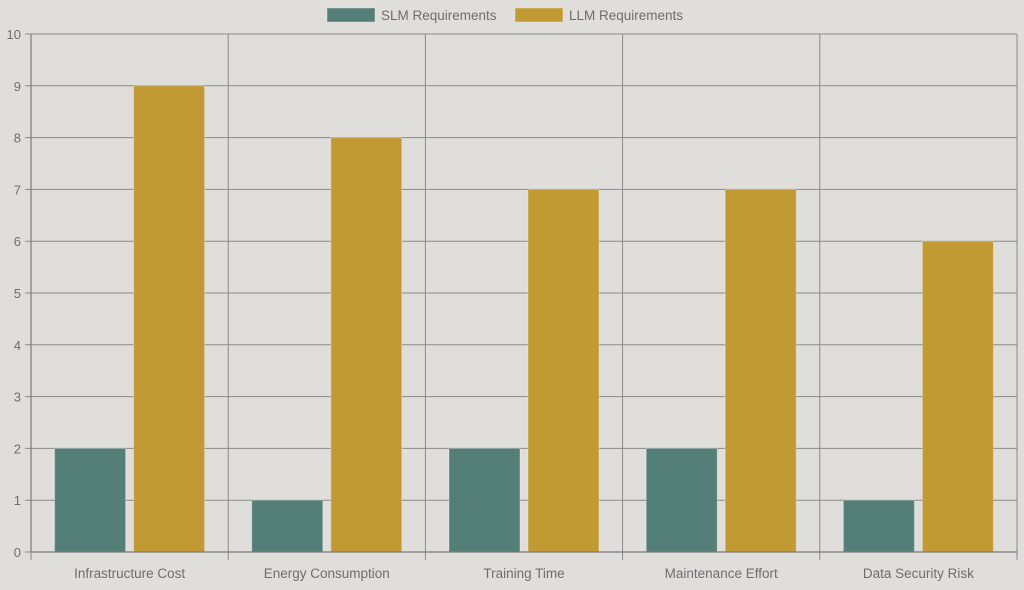  I want to click on x-tick-label: Data Security Risk, so click(918, 573).